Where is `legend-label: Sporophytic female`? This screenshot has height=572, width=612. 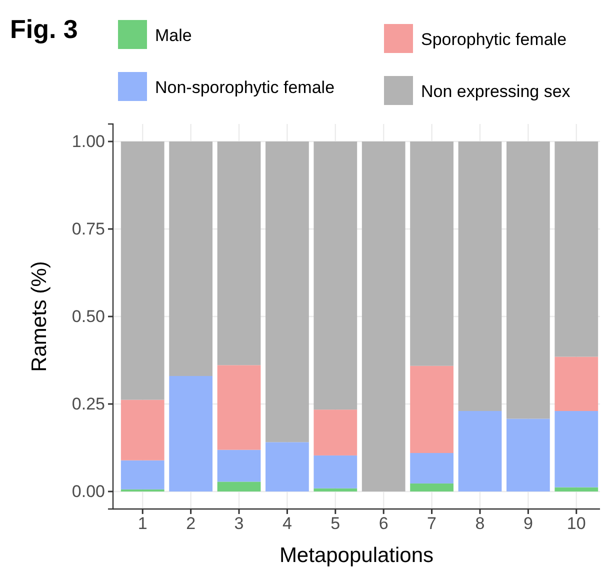
legend-label: Sporophytic female is located at coordinates (494, 39).